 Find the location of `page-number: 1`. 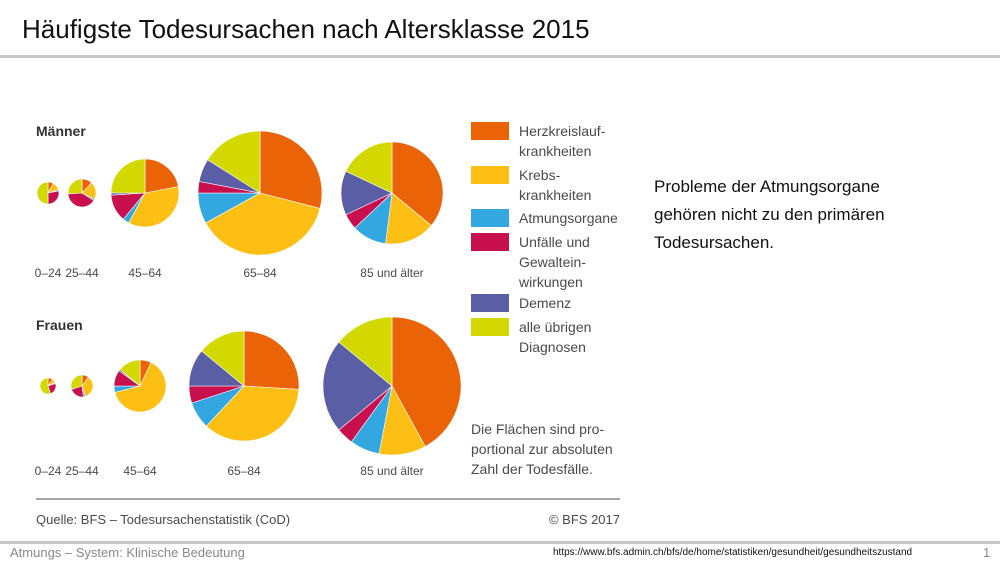

page-number: 1 is located at coordinates (987, 552).